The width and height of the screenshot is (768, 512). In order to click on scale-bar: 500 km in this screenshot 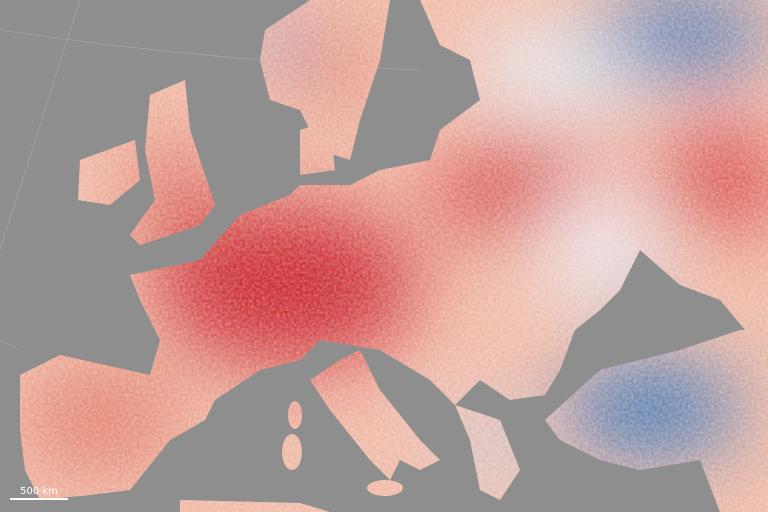, I will do `click(39, 493)`.